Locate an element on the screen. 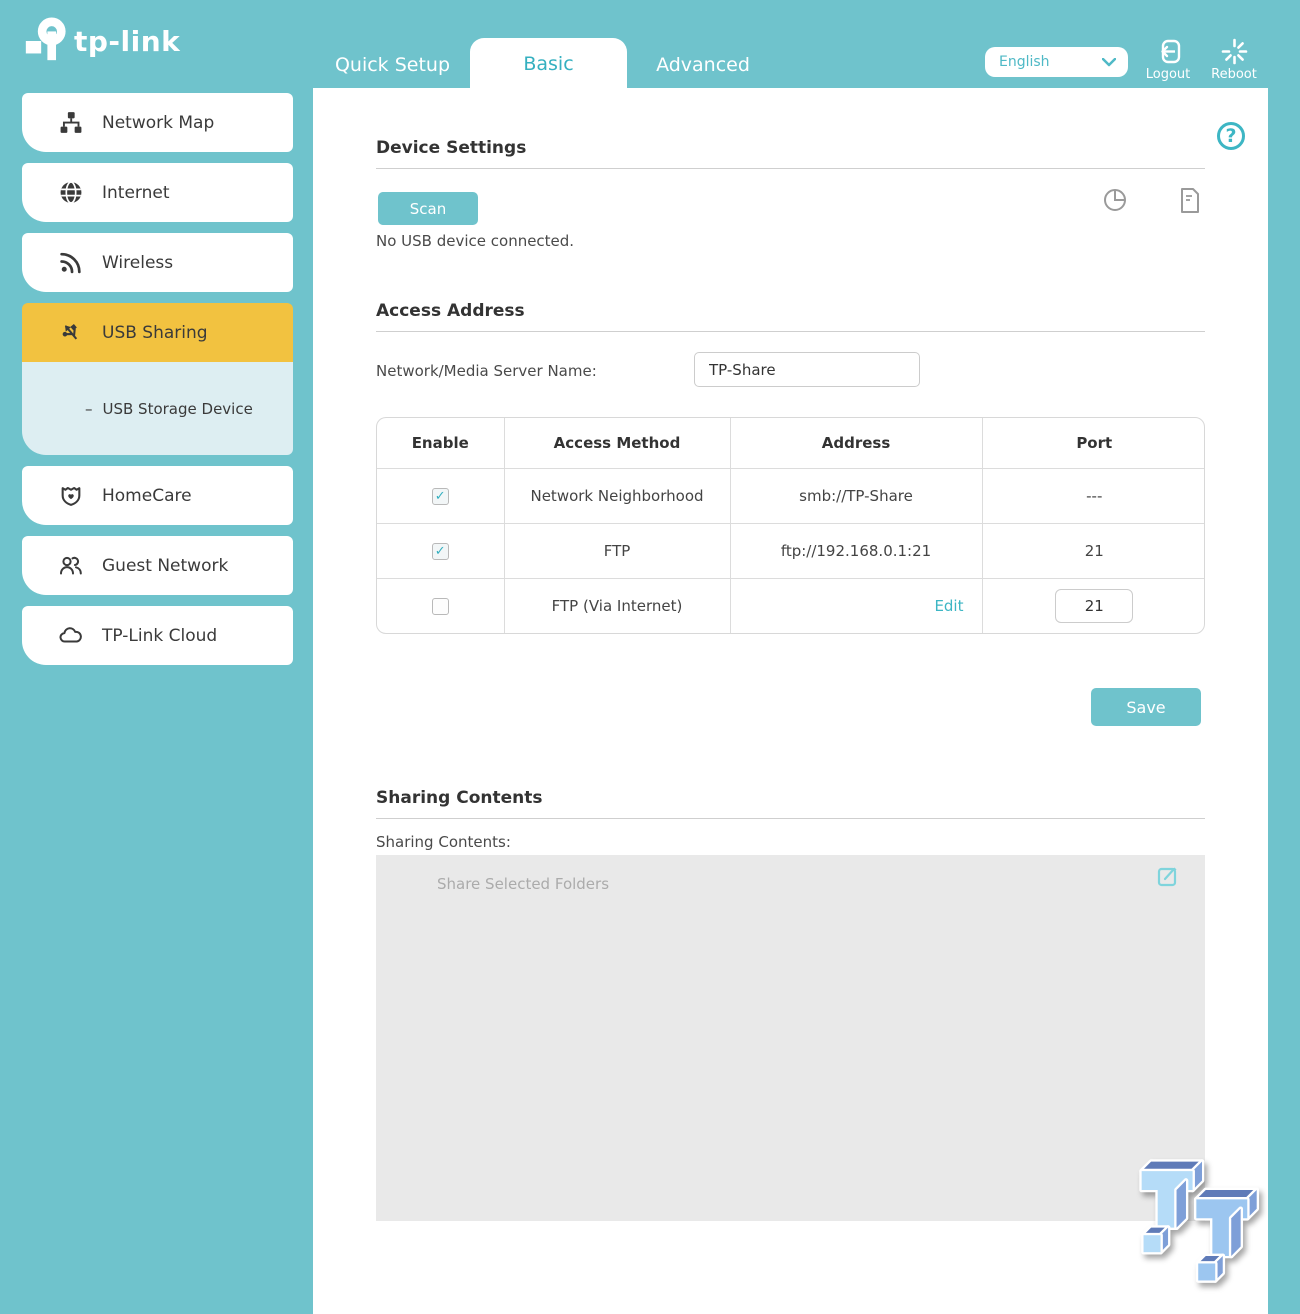 The image size is (1300, 1314). table-header-row: Enable Access Method Address Port is located at coordinates (790, 443).